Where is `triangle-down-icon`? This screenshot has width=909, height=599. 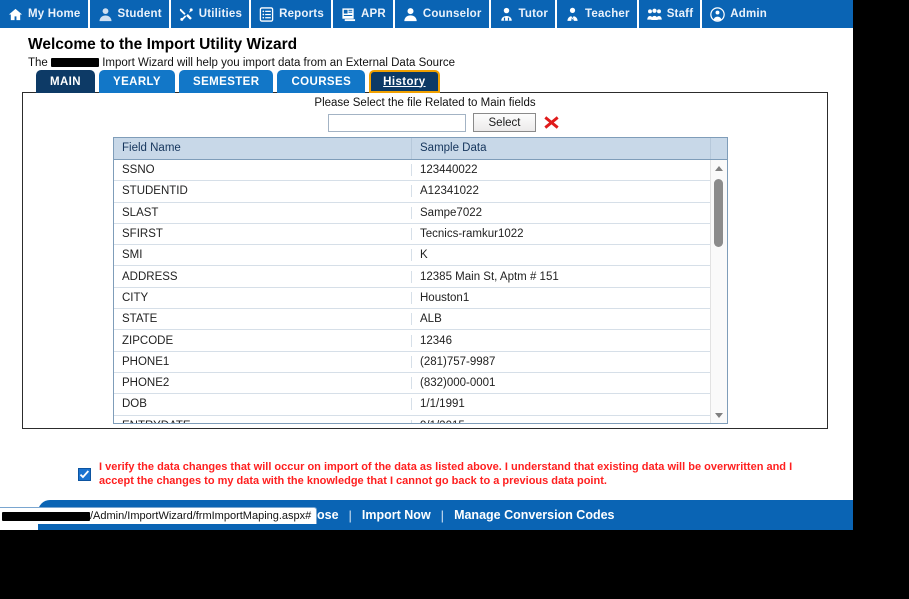 triangle-down-icon is located at coordinates (719, 415).